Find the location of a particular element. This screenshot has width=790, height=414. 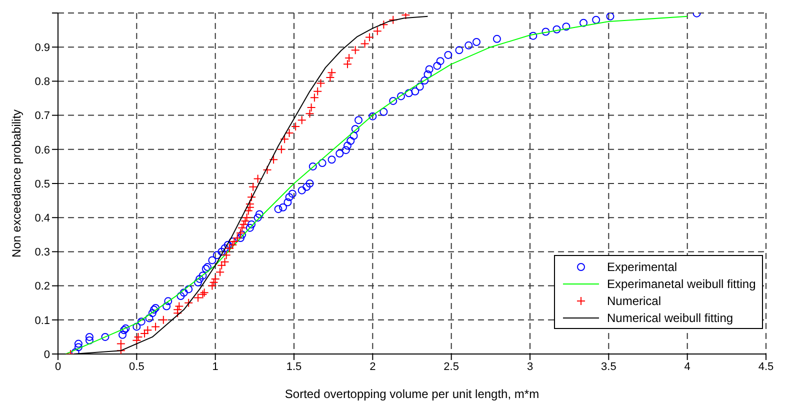

y-tick-label: 0 is located at coordinates (47, 354).